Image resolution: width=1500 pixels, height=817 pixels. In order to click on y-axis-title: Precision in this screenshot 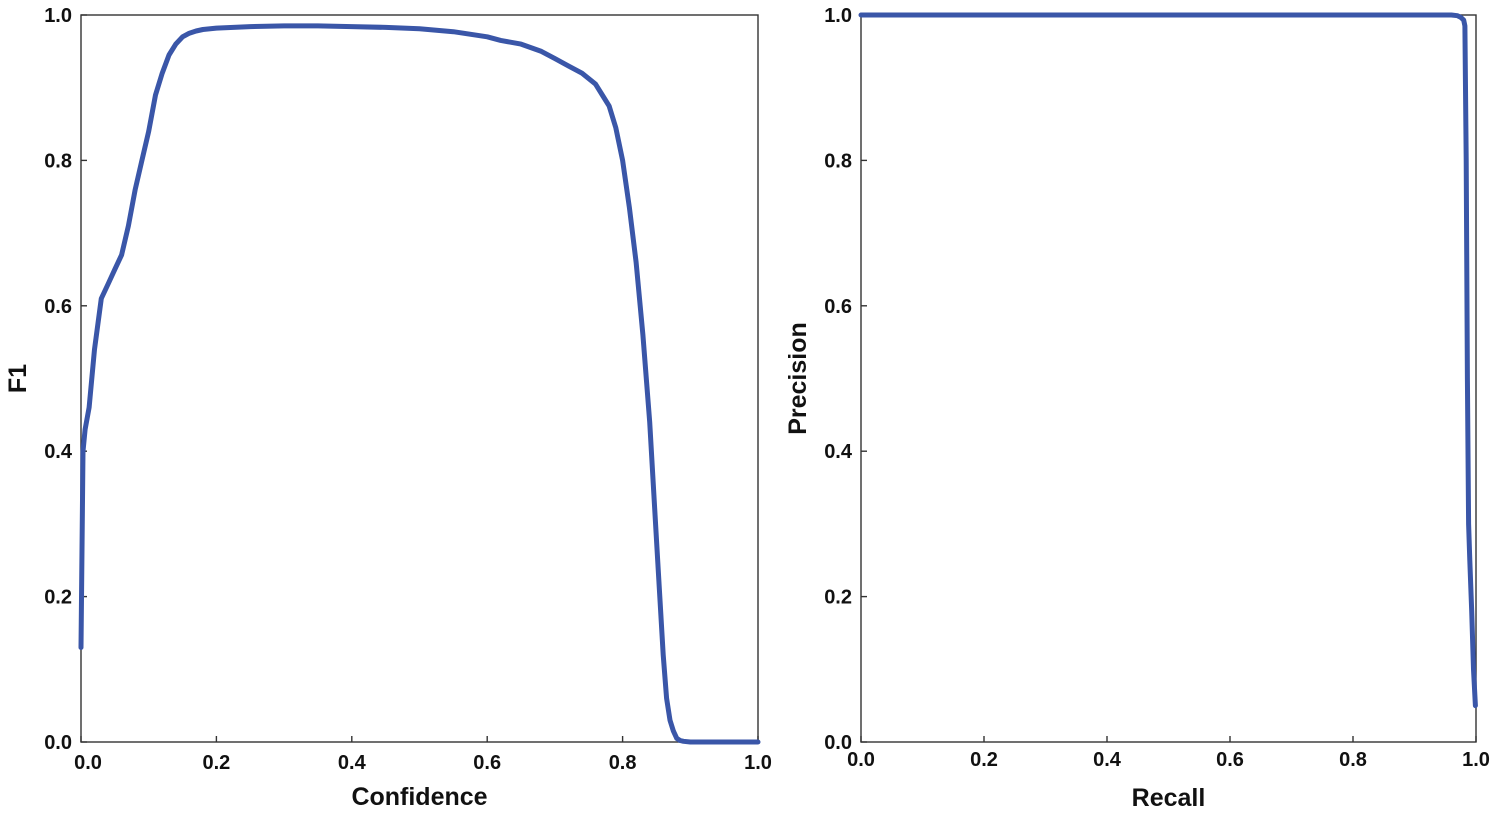, I will do `click(798, 378)`.